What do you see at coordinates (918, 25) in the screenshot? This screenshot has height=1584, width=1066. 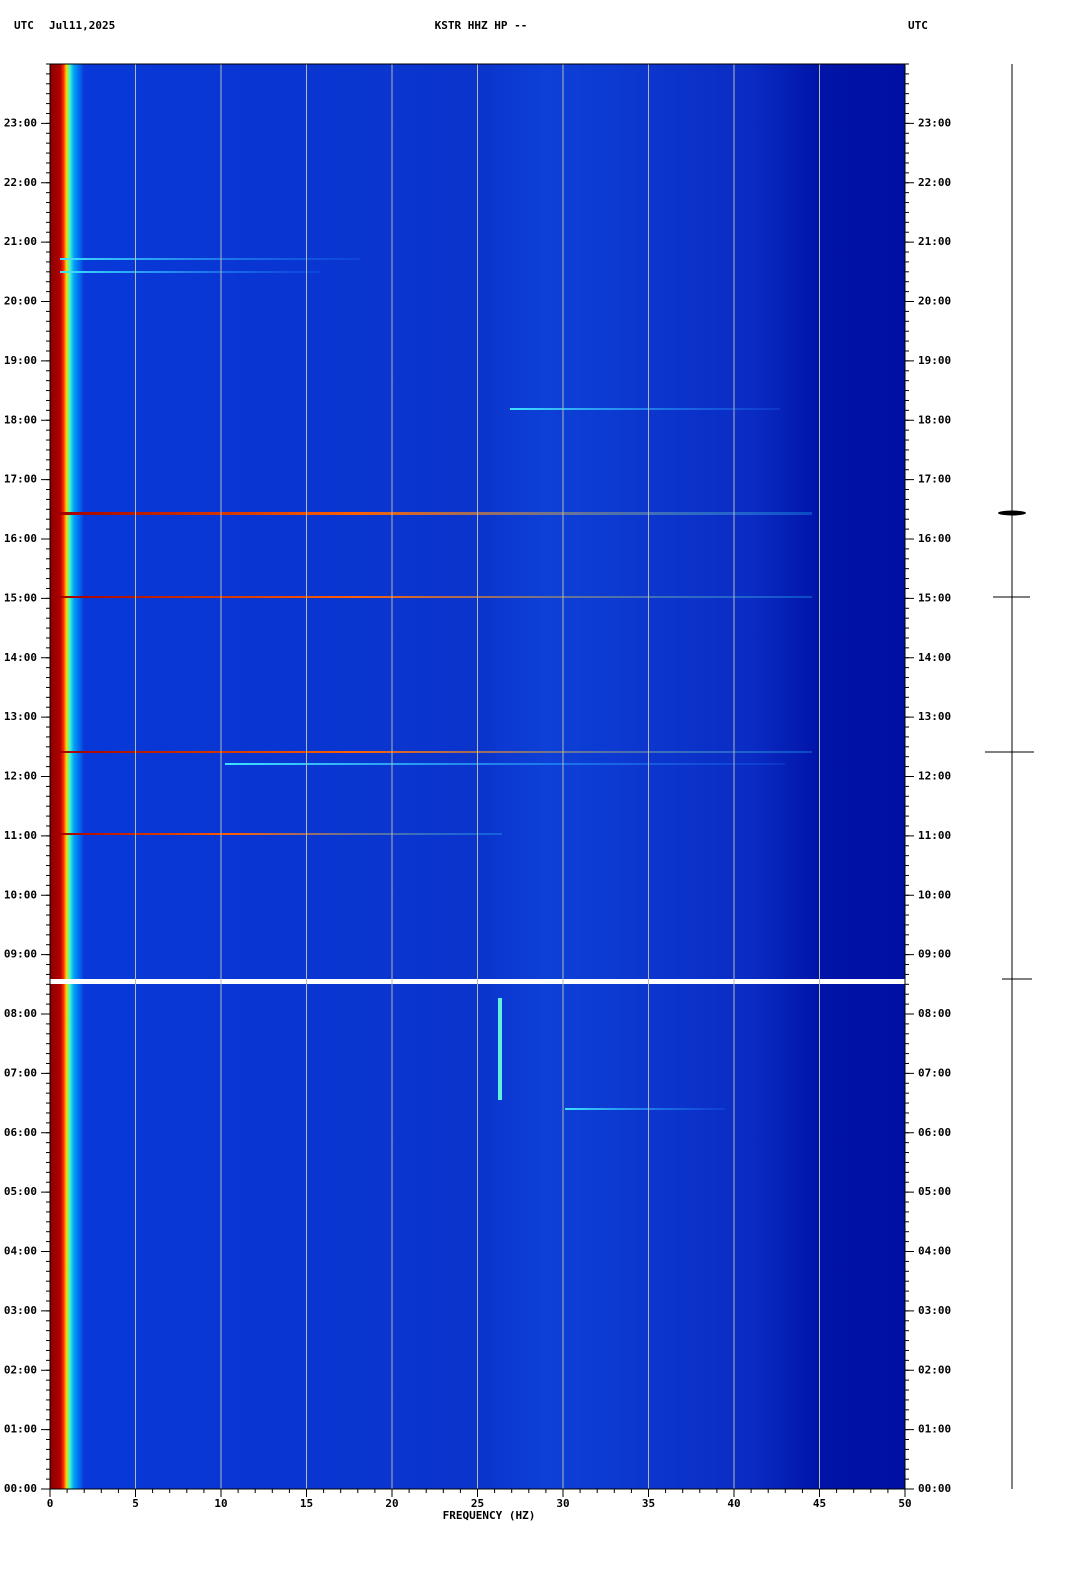 I see `timezone-right: UTC` at bounding box center [918, 25].